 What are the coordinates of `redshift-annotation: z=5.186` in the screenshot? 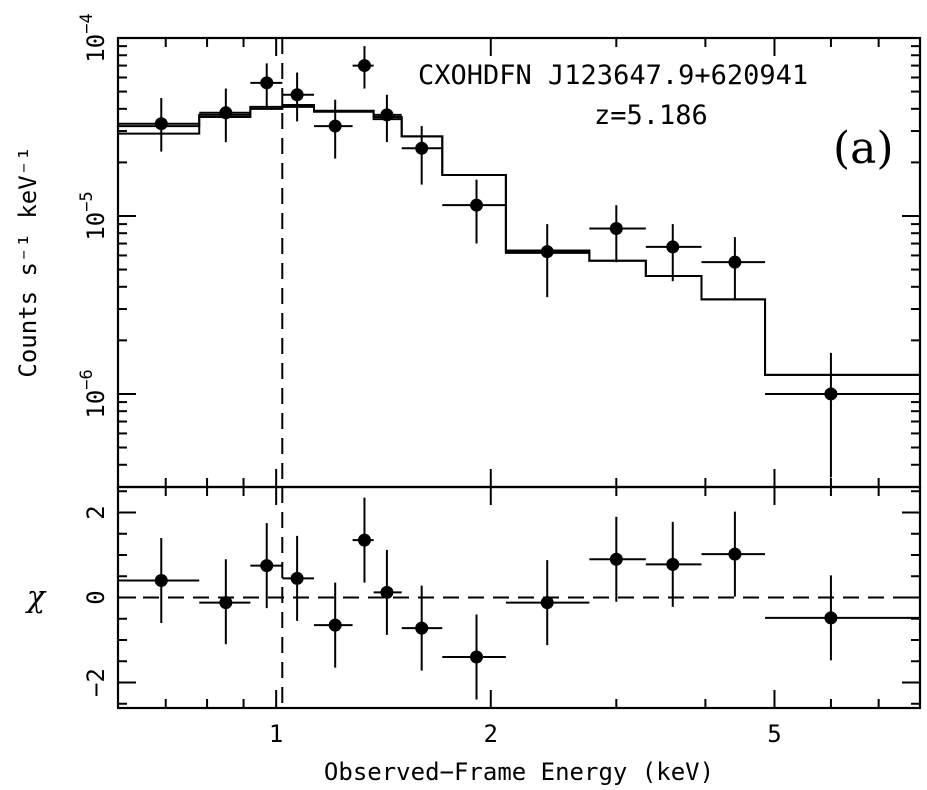 It's located at (651, 115).